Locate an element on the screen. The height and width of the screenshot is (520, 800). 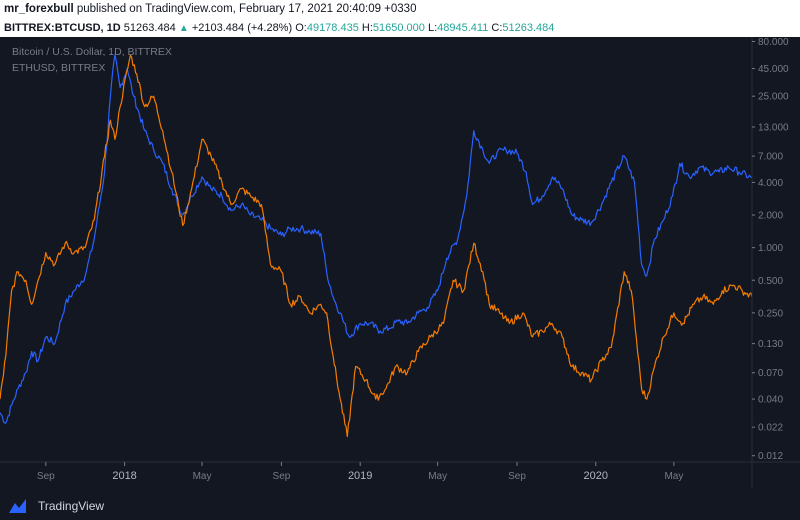
open-value: 49178.435 is located at coordinates (332, 28).